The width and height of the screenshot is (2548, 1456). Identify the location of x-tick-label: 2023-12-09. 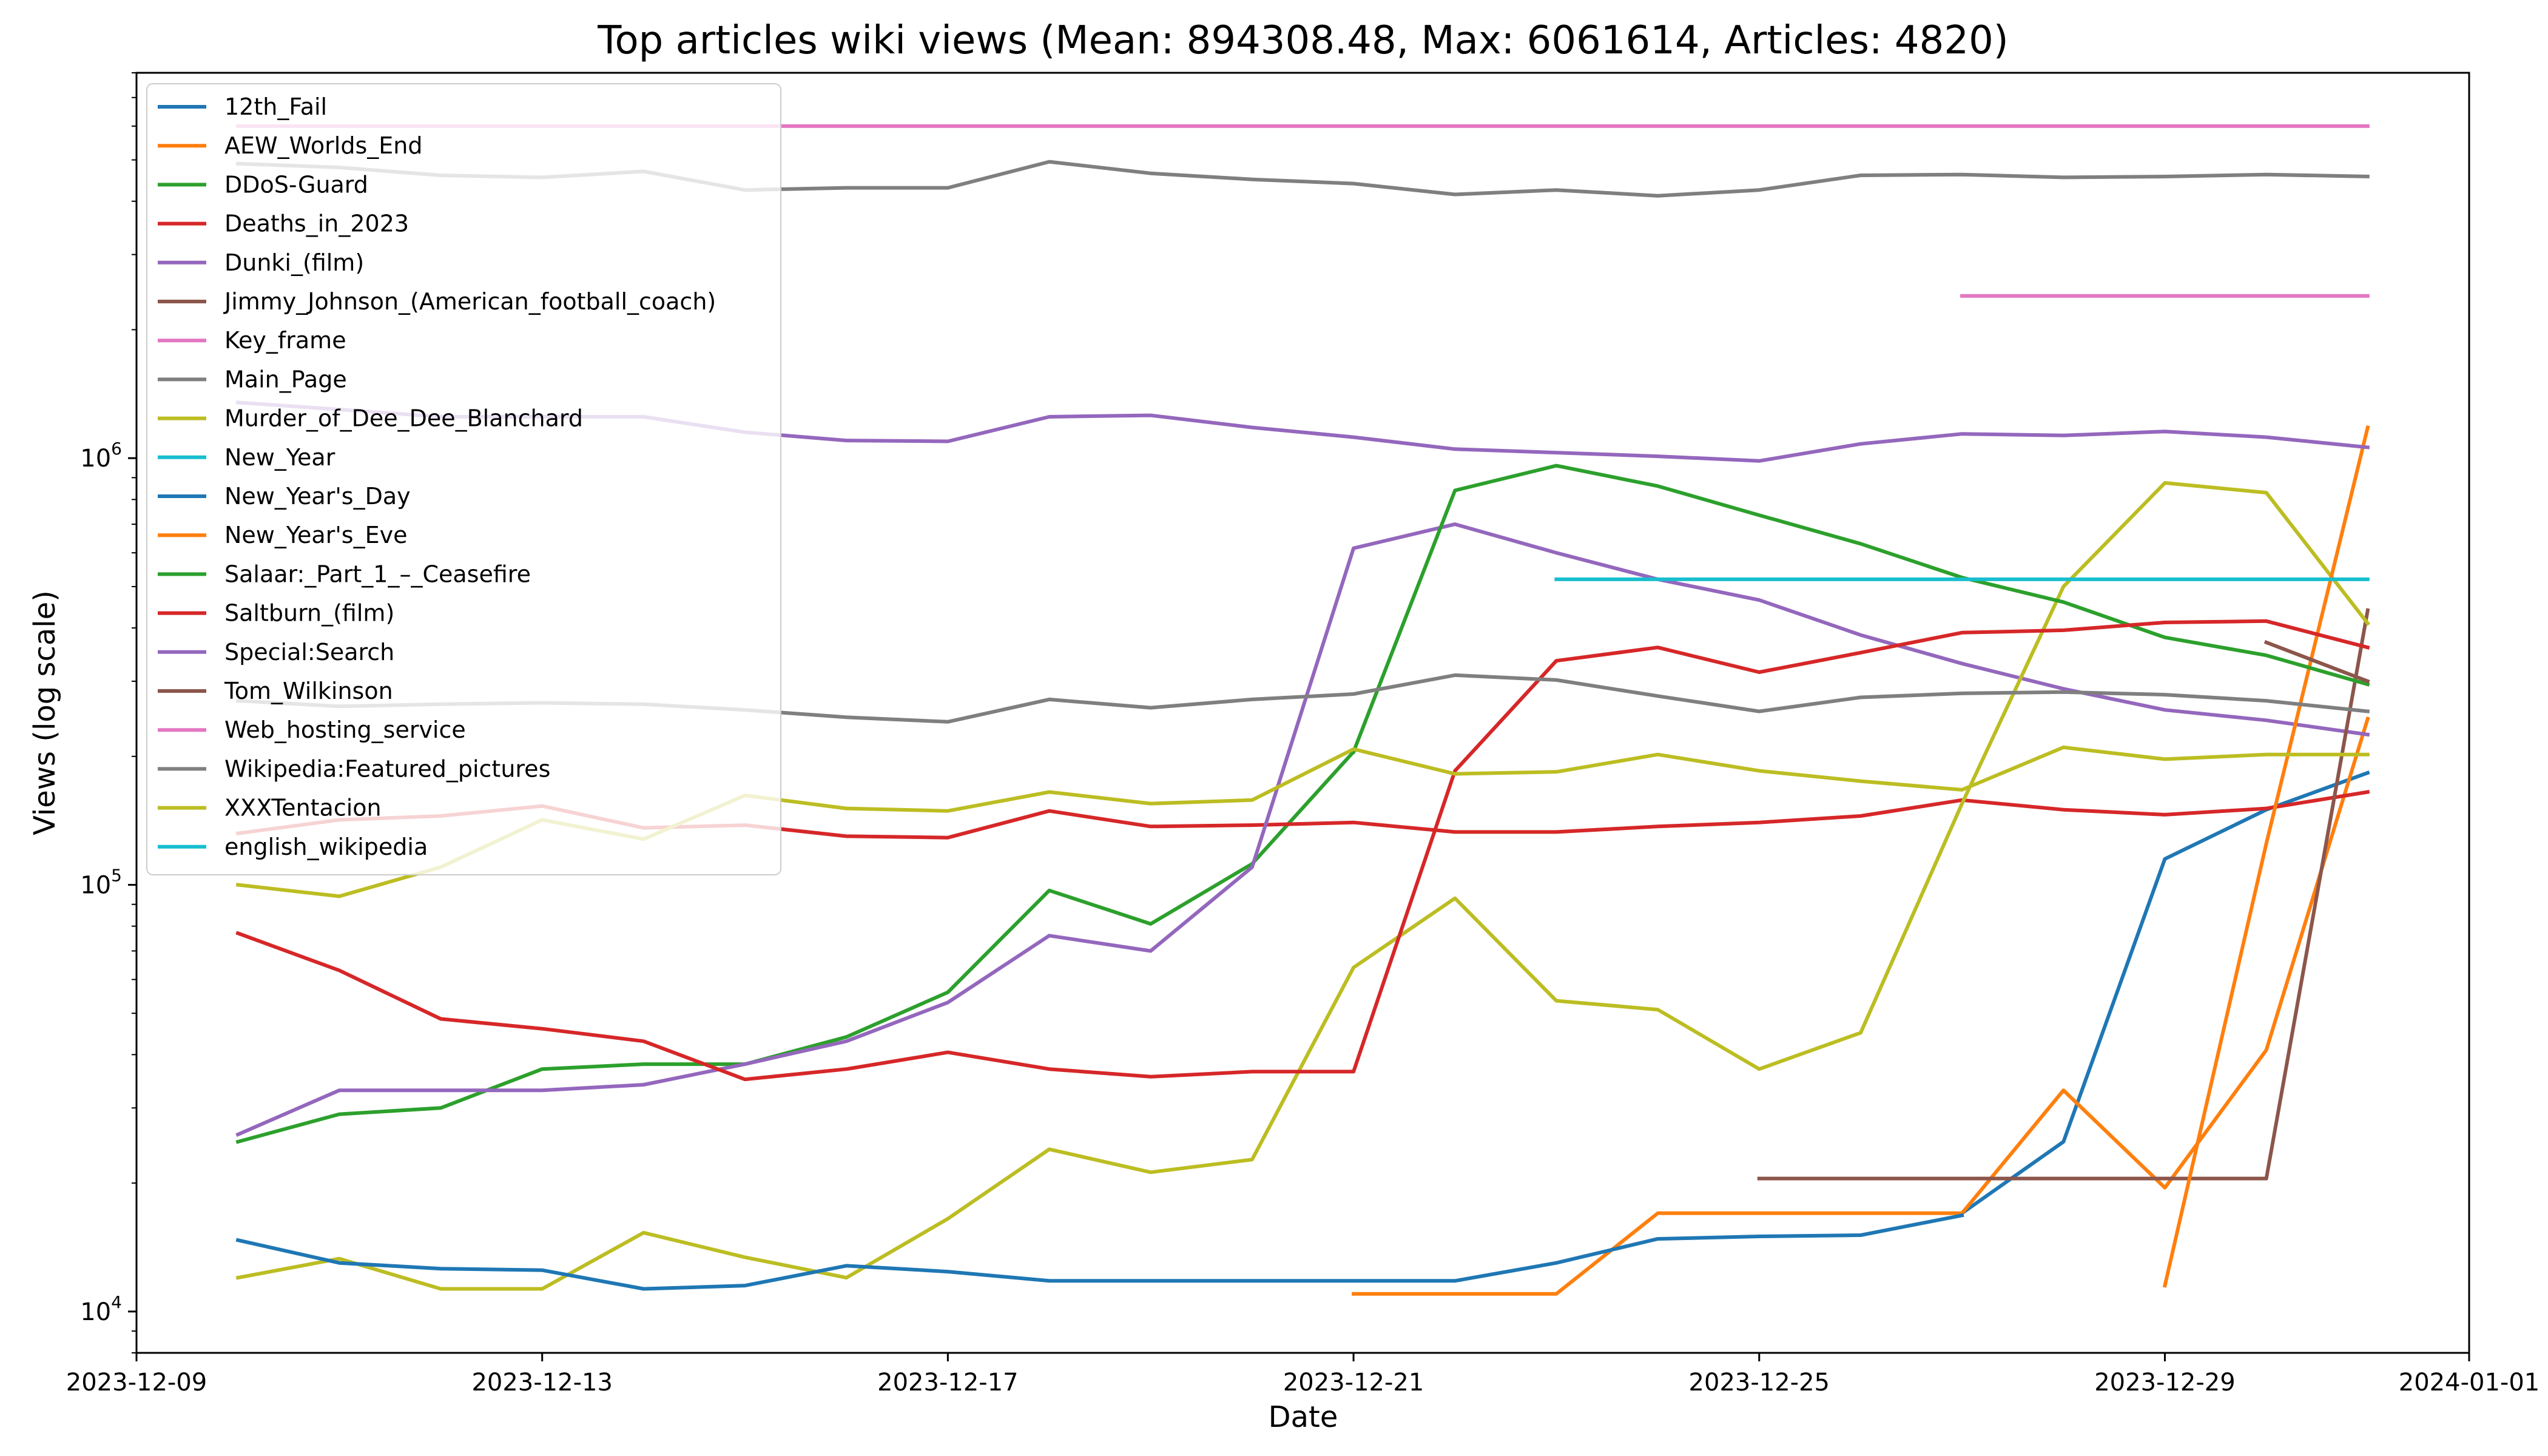
(136, 1383).